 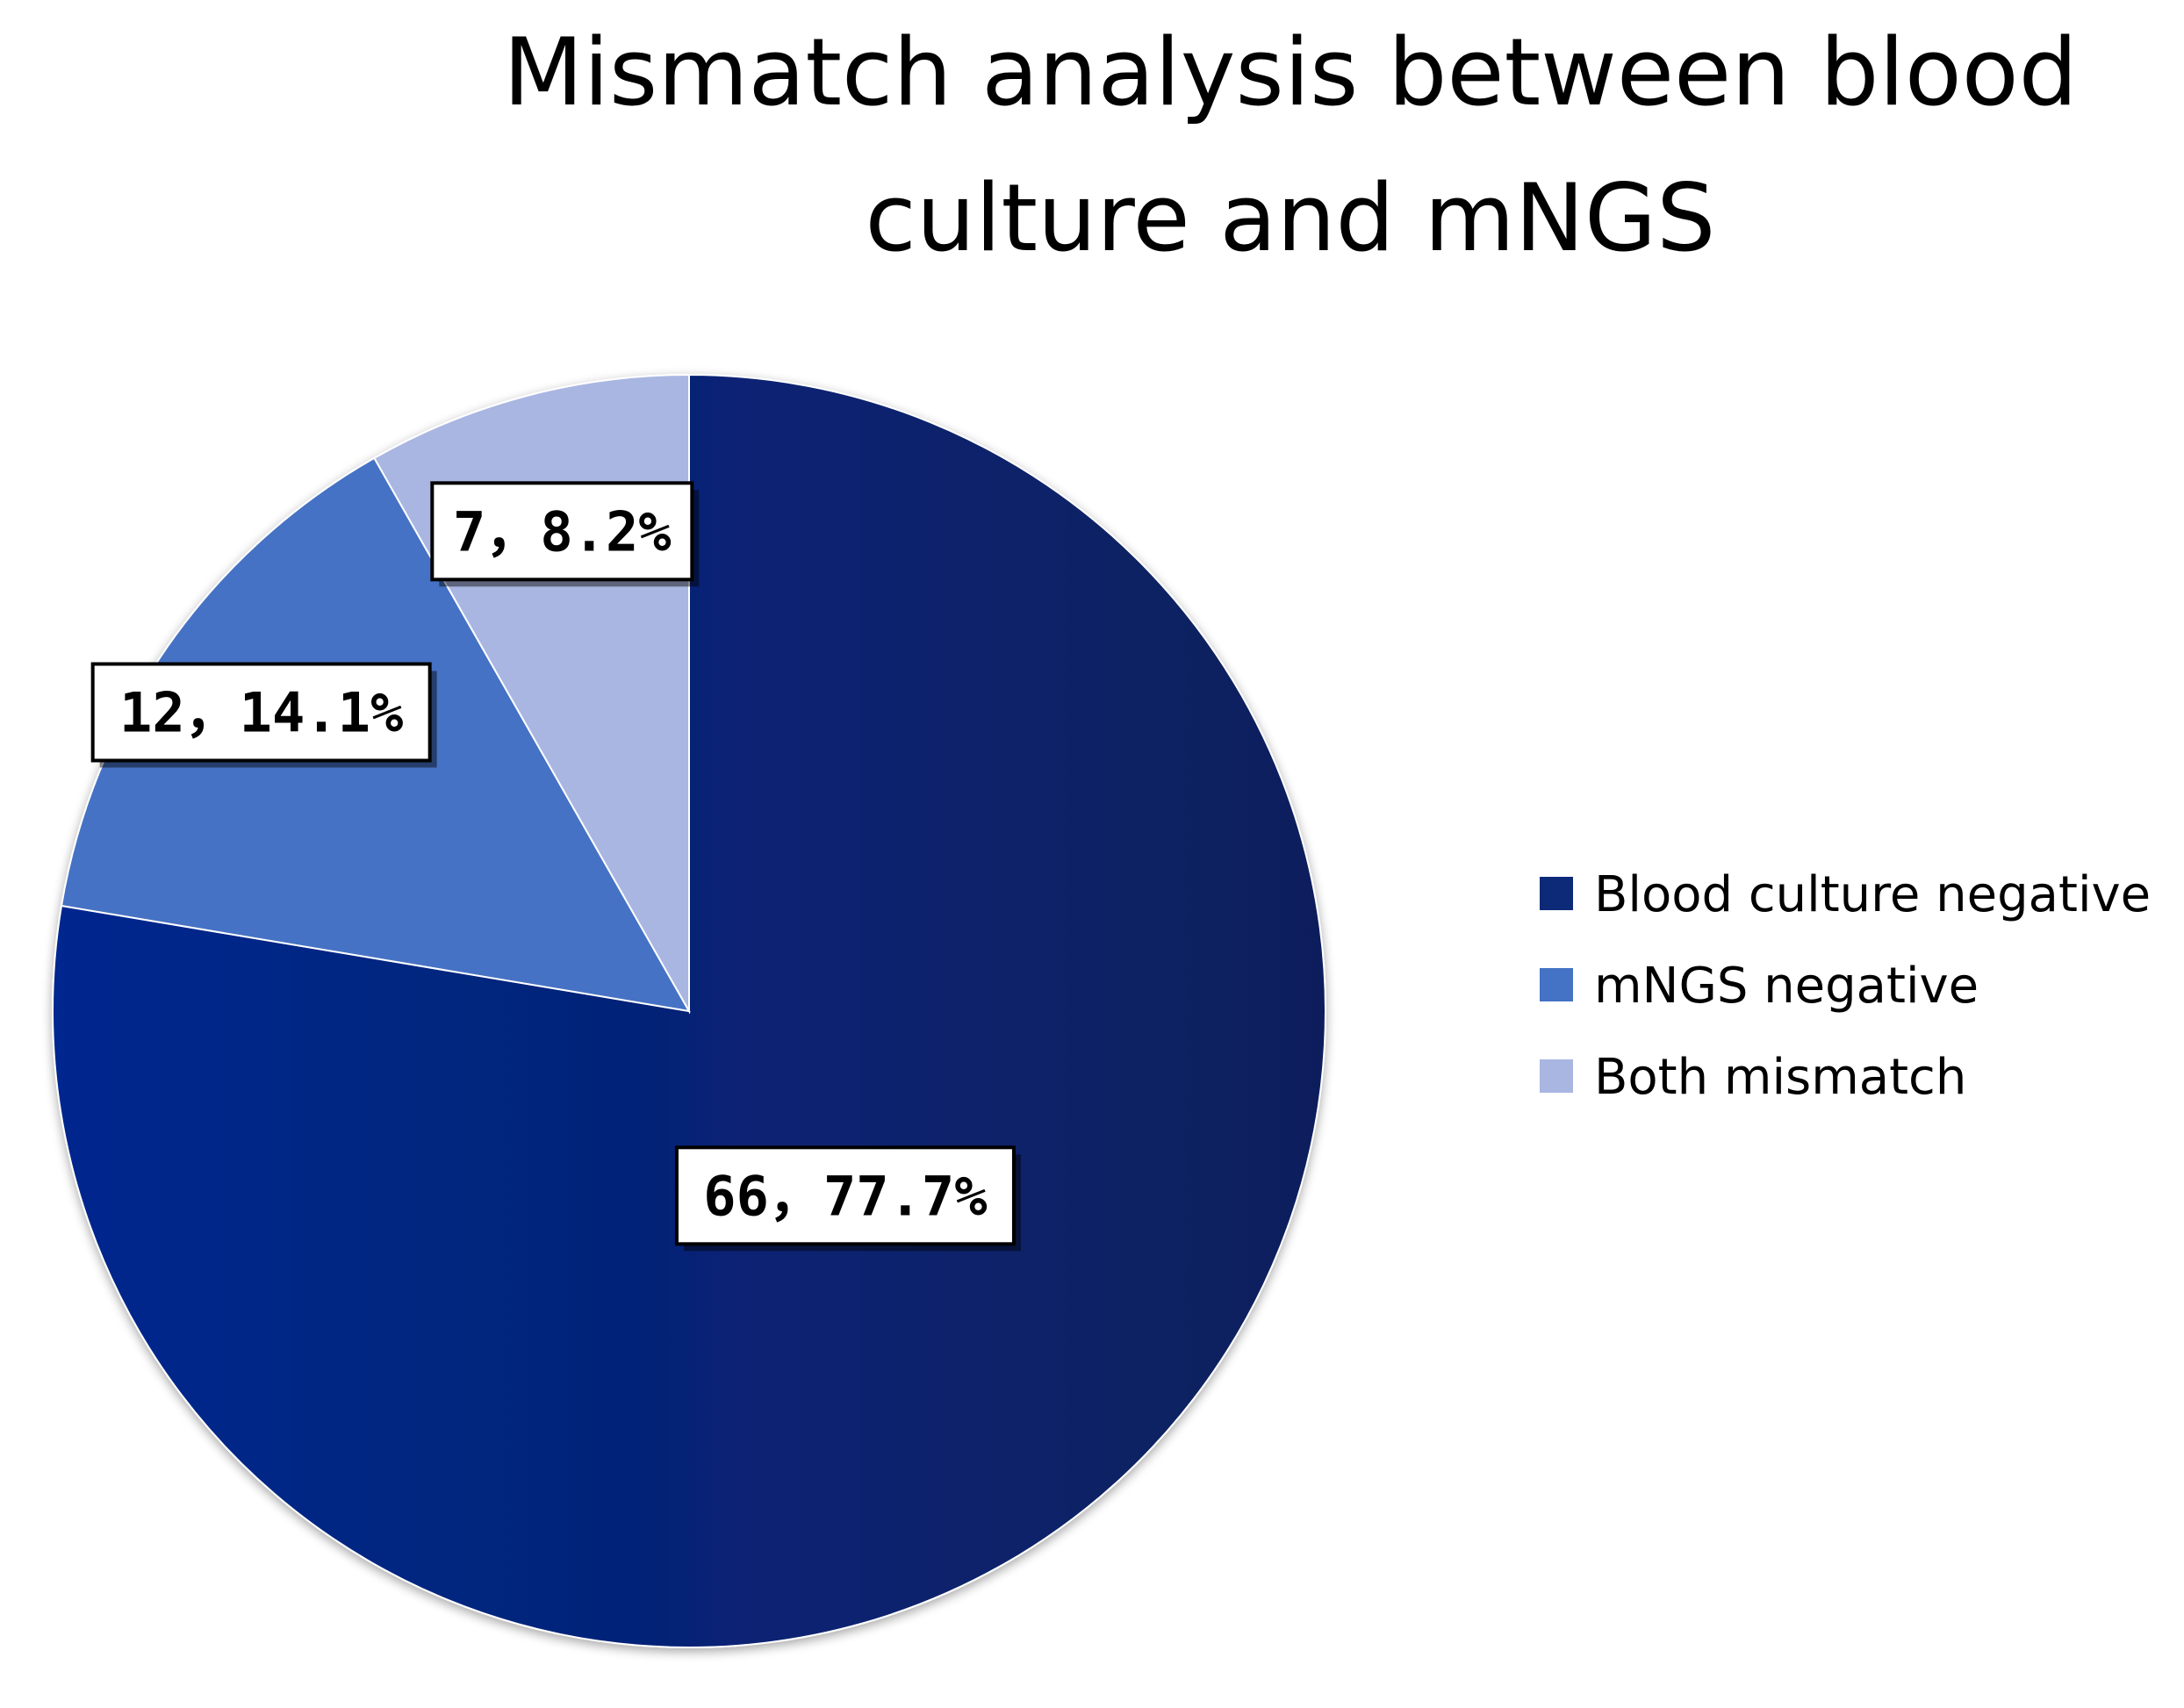 I want to click on legend-label: Blood culture negative, so click(x=1872, y=894).